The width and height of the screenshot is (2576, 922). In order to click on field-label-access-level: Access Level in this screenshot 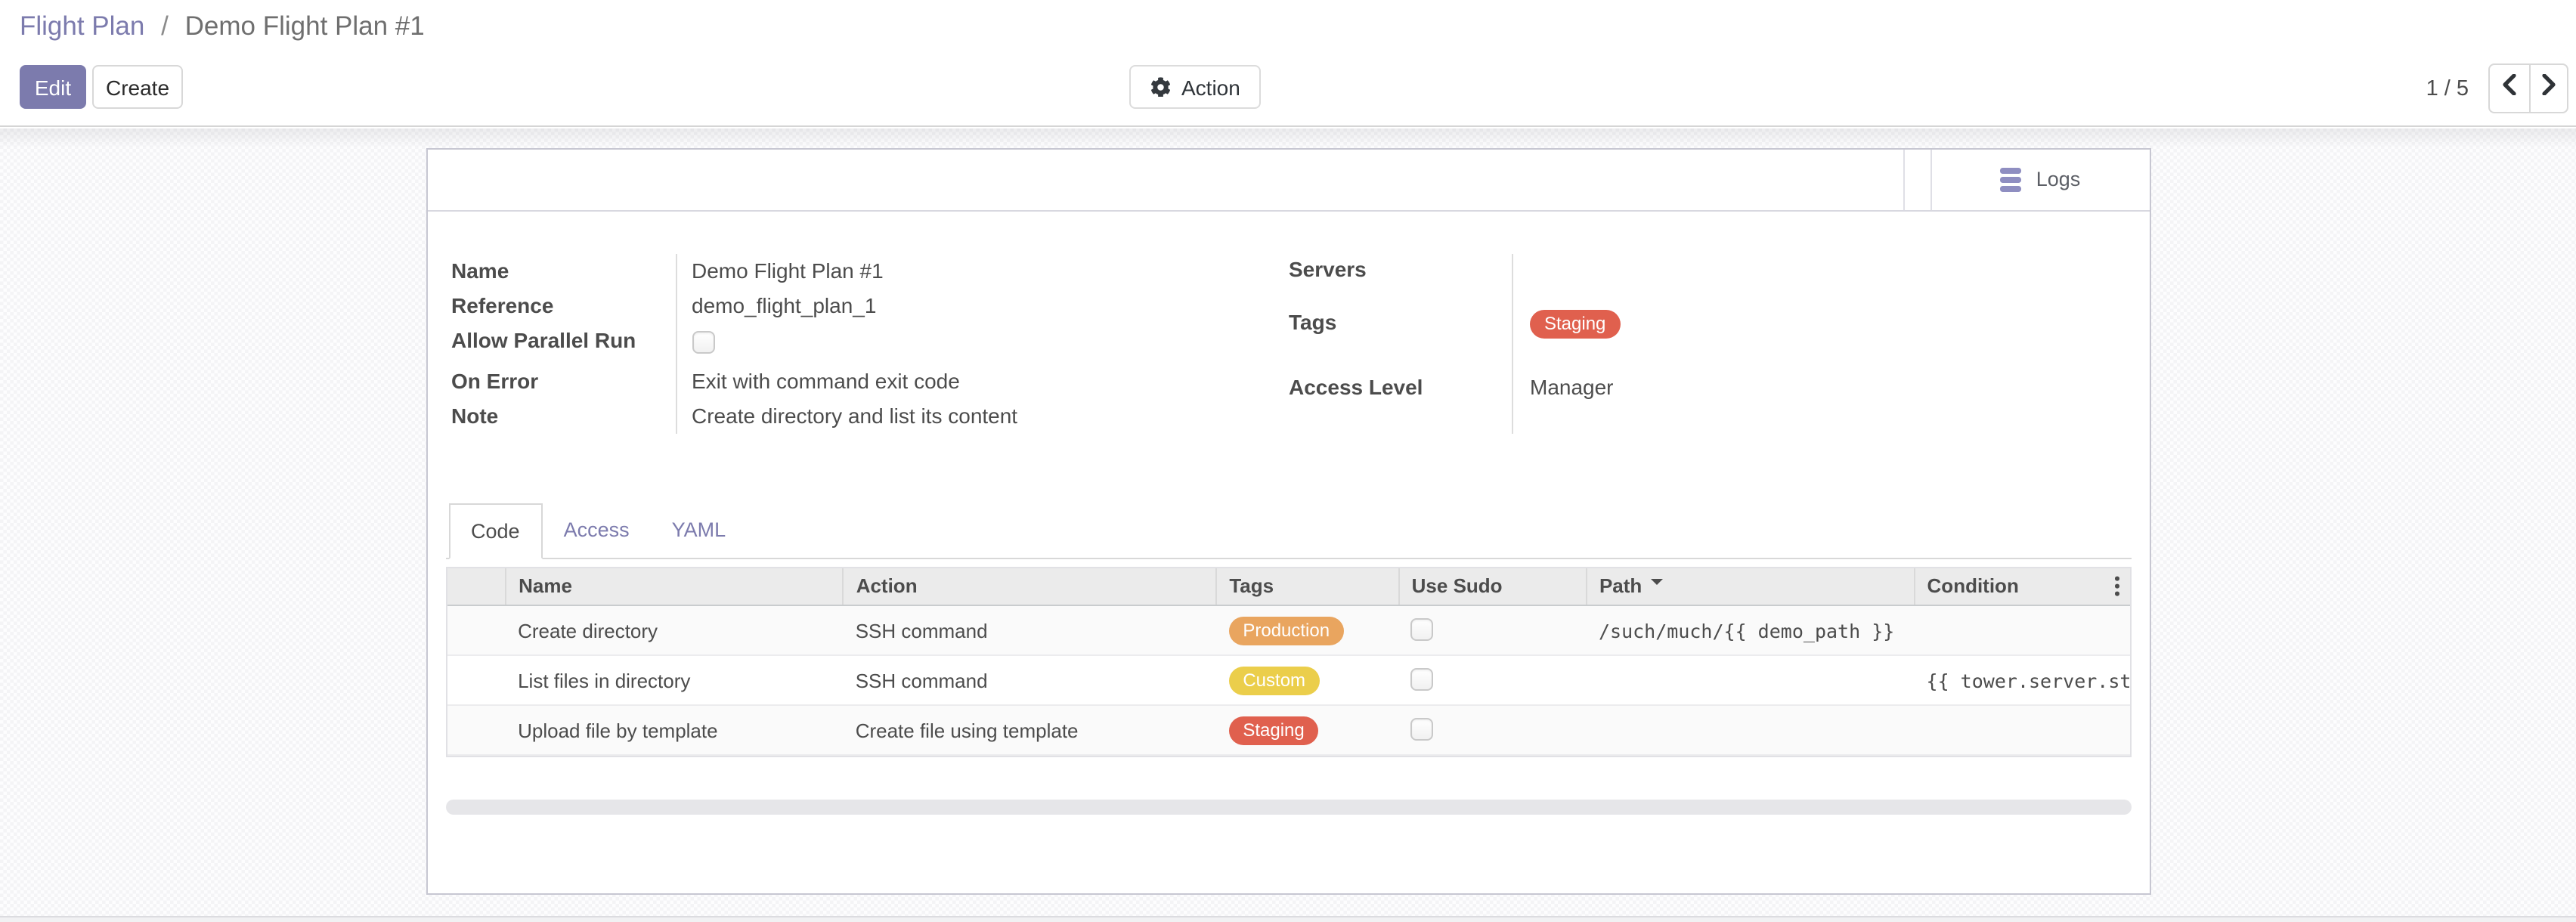, I will do `click(1401, 401)`.